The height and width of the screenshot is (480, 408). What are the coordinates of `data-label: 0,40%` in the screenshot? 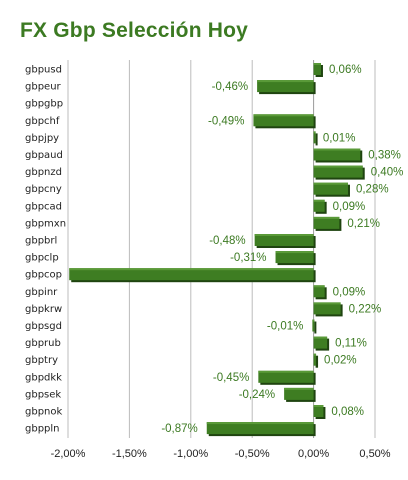 It's located at (387, 173).